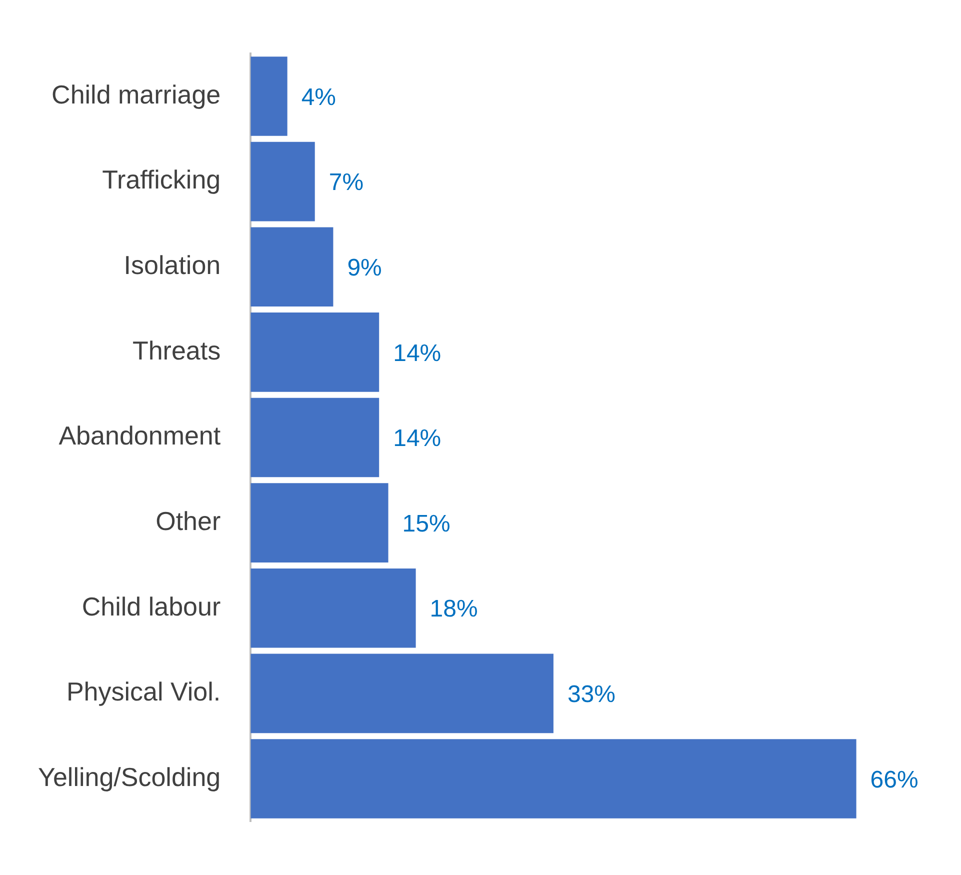  I want to click on y-tick-label: Abandonment, so click(140, 435).